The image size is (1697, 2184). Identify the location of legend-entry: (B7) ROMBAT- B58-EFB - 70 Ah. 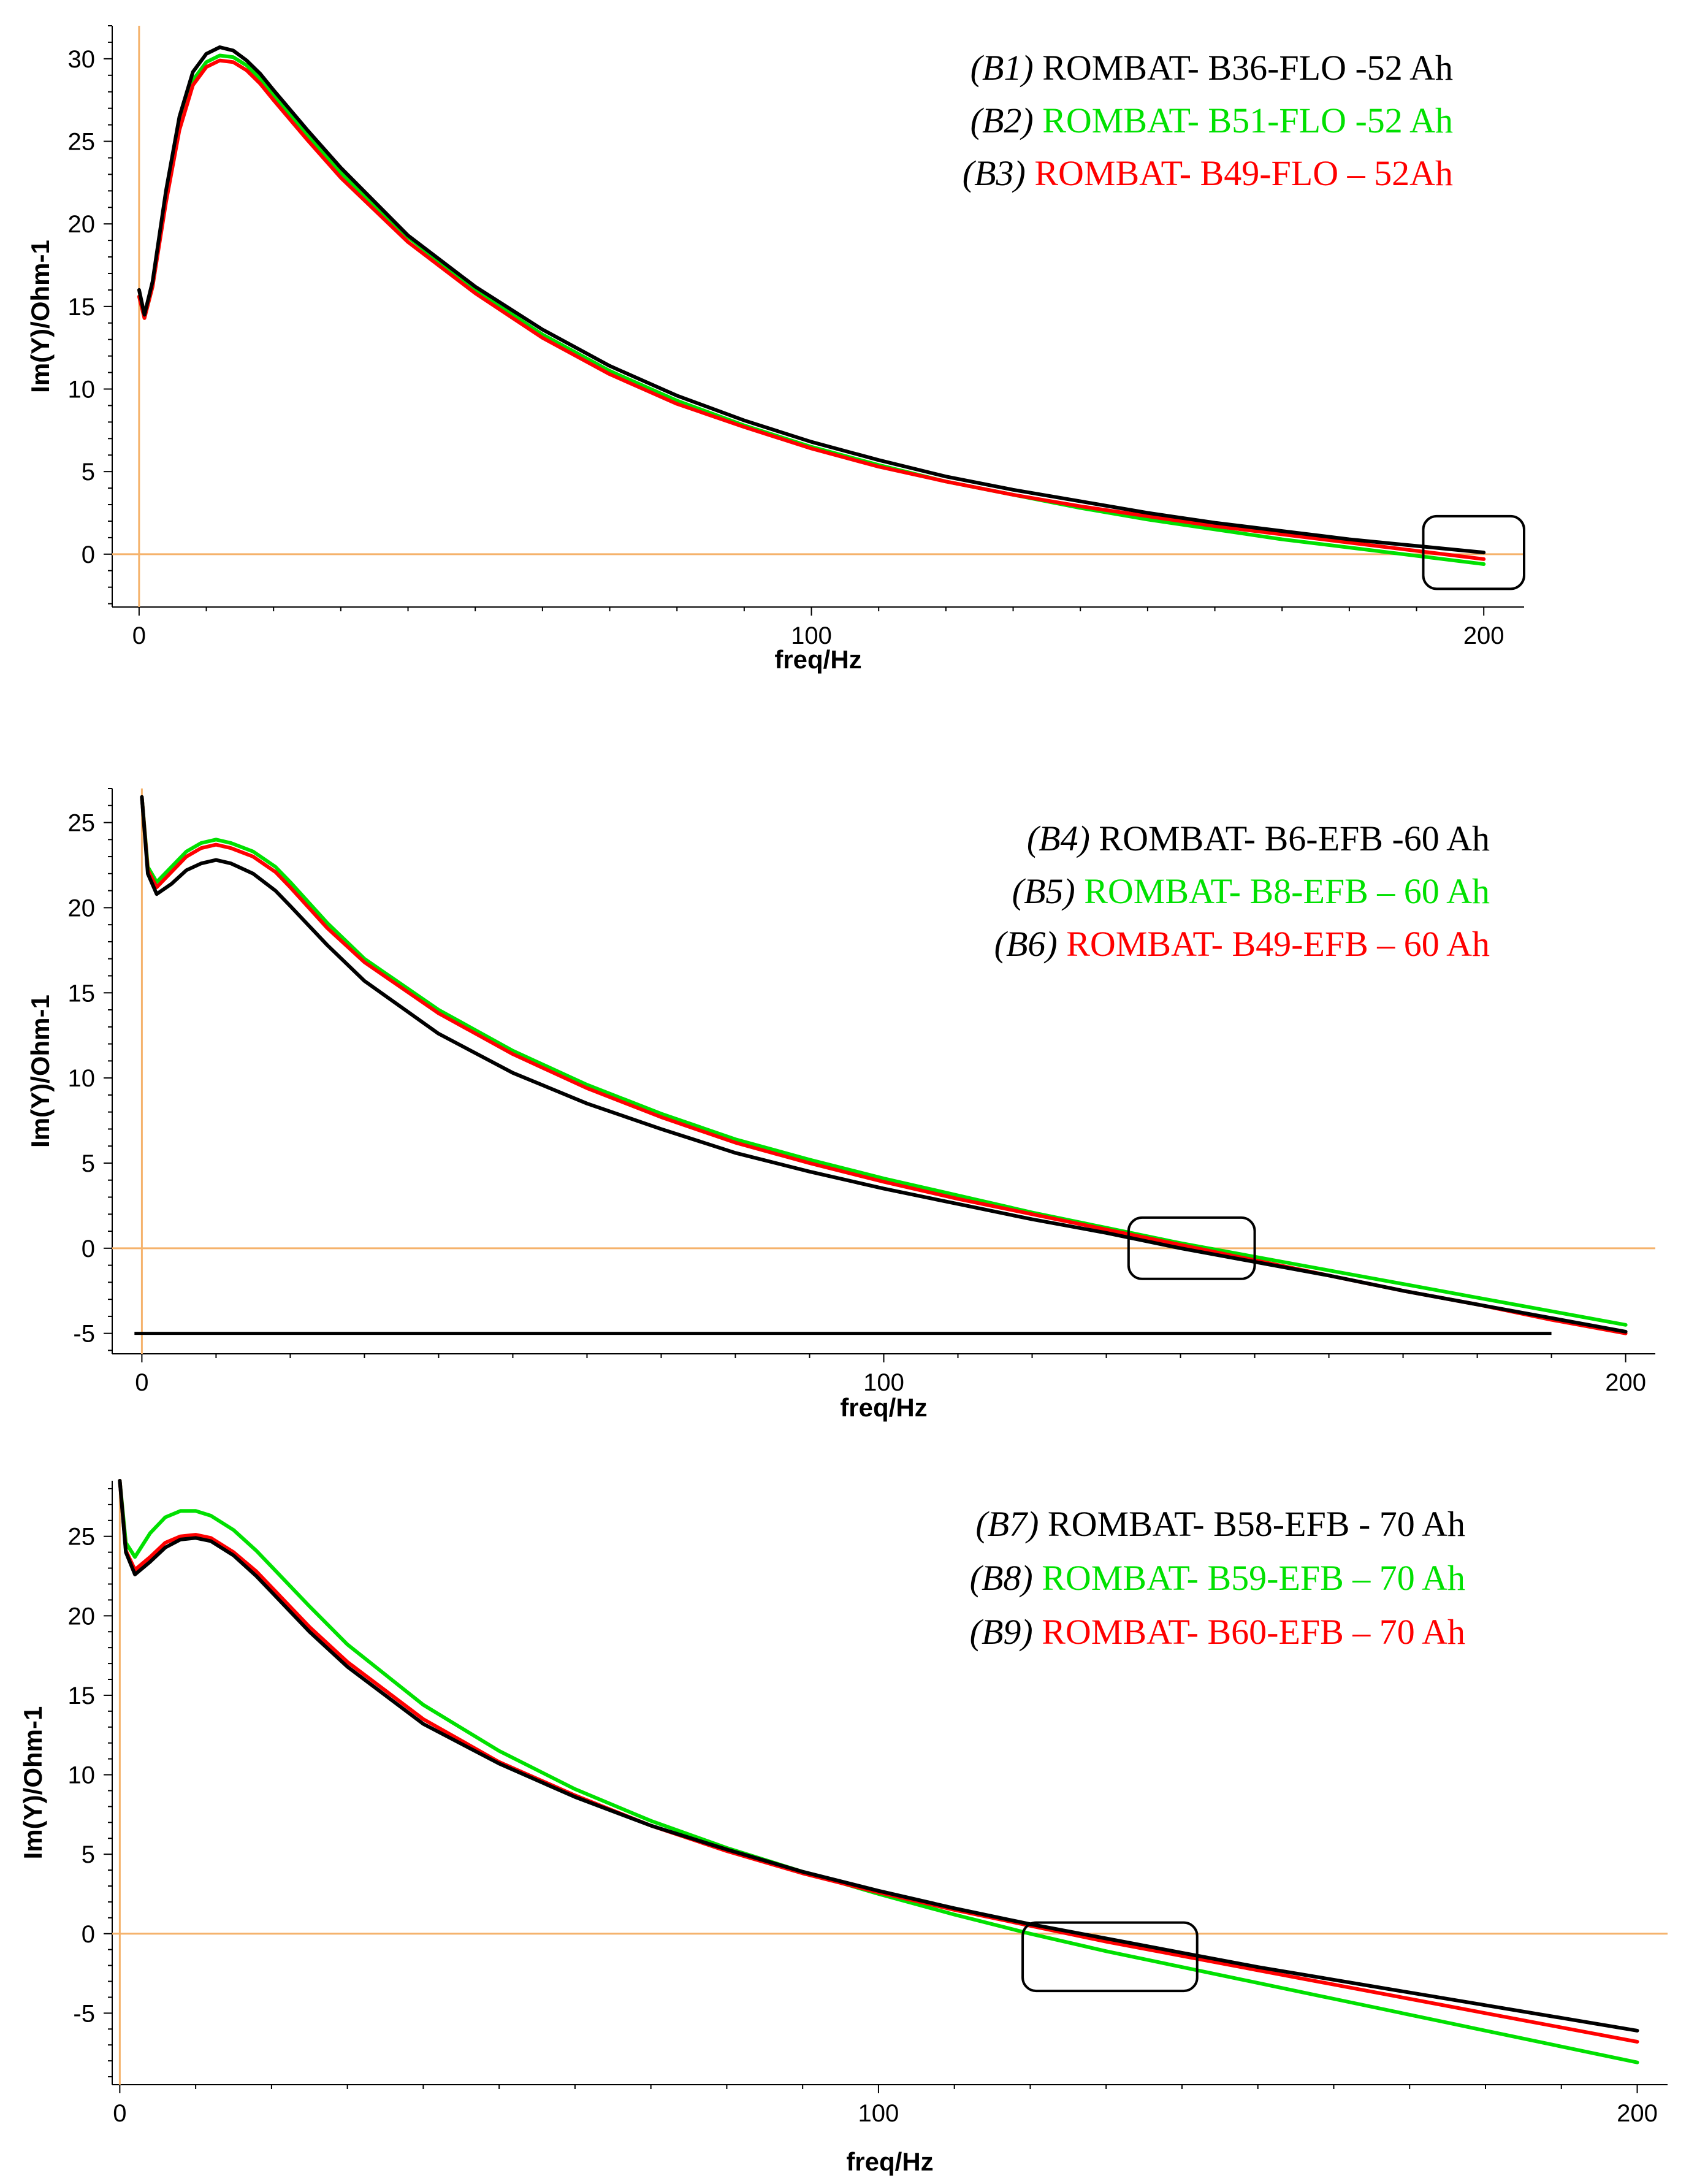
(1220, 1524).